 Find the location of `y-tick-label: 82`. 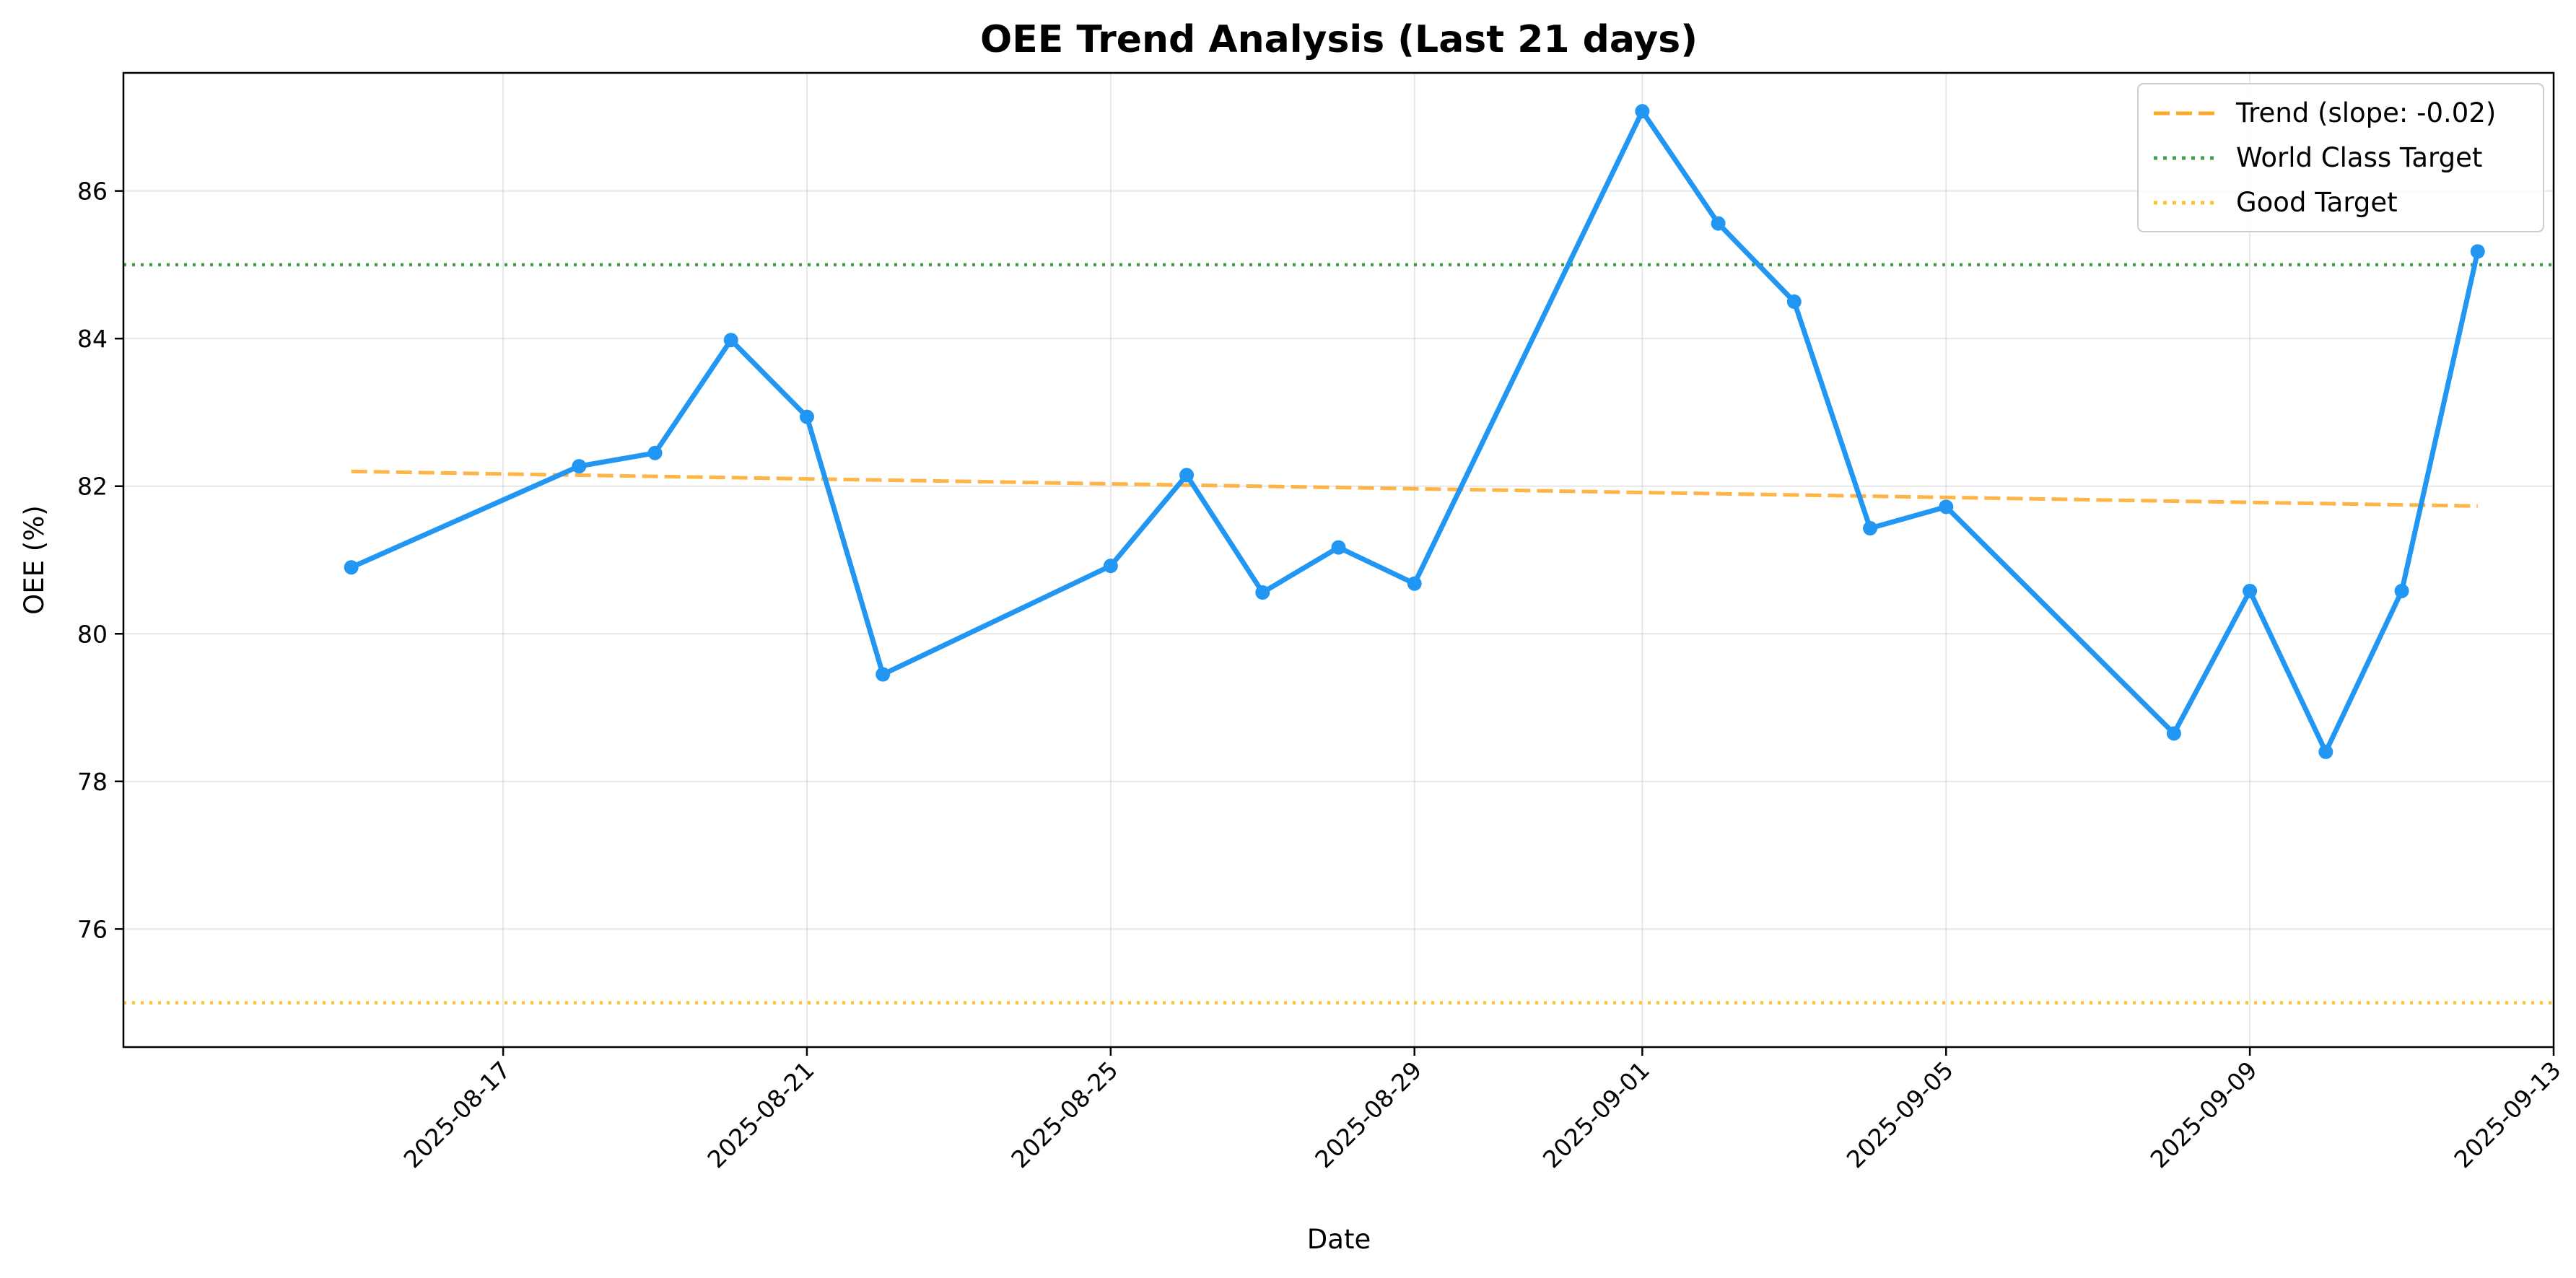

y-tick-label: 82 is located at coordinates (92, 487).